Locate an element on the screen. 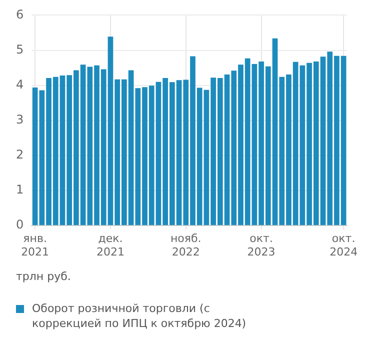 Image resolution: width=371 pixels, height=359 pixels. y-tick-label: 1 is located at coordinates (20, 189).